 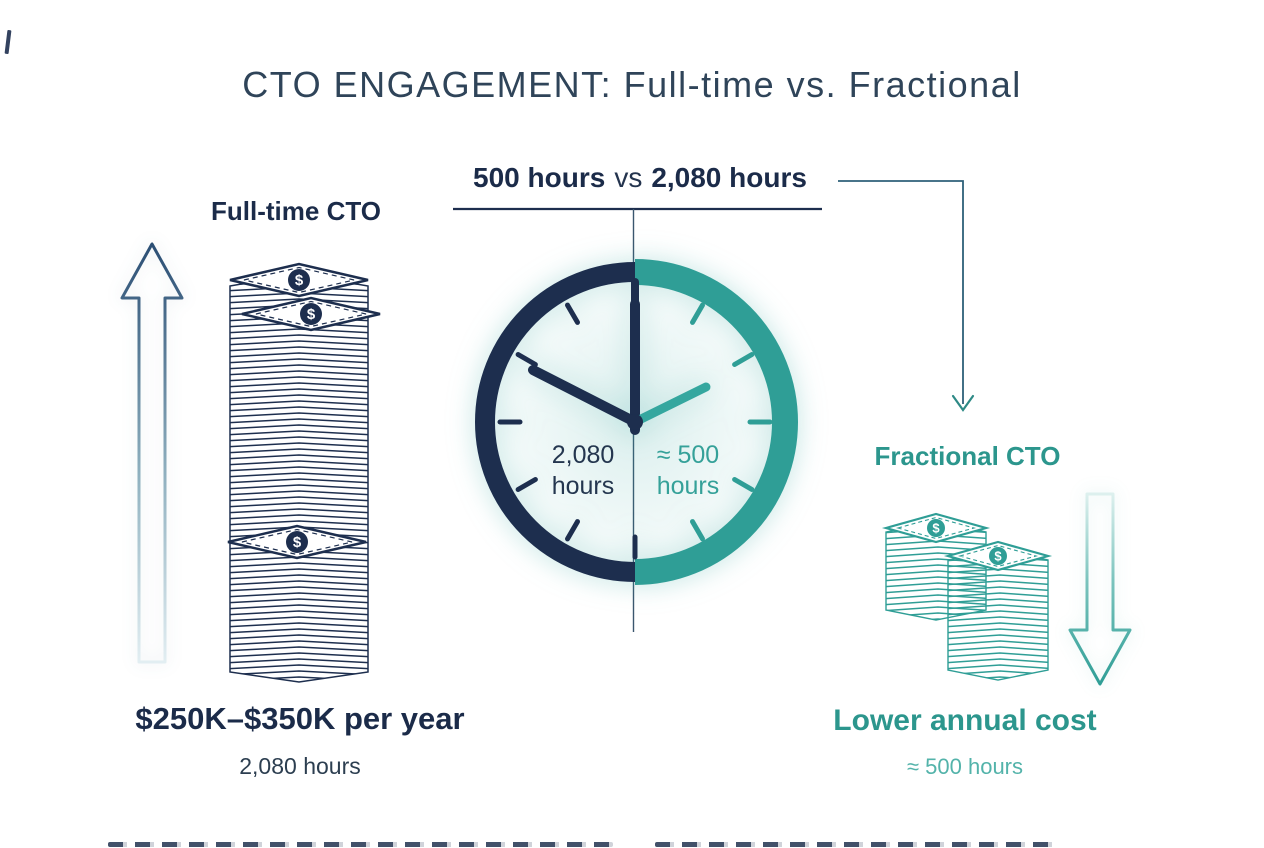 I want to click on clock-ticks, so click(x=635, y=419).